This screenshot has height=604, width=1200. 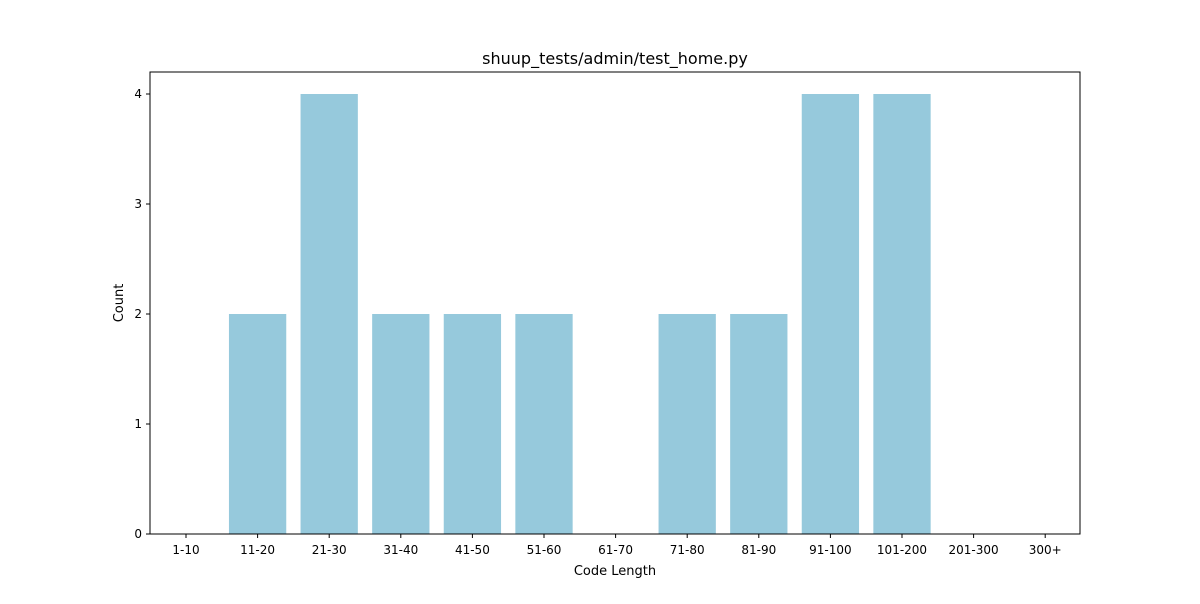 I want to click on x-tick-label: 11-20, so click(x=257, y=550).